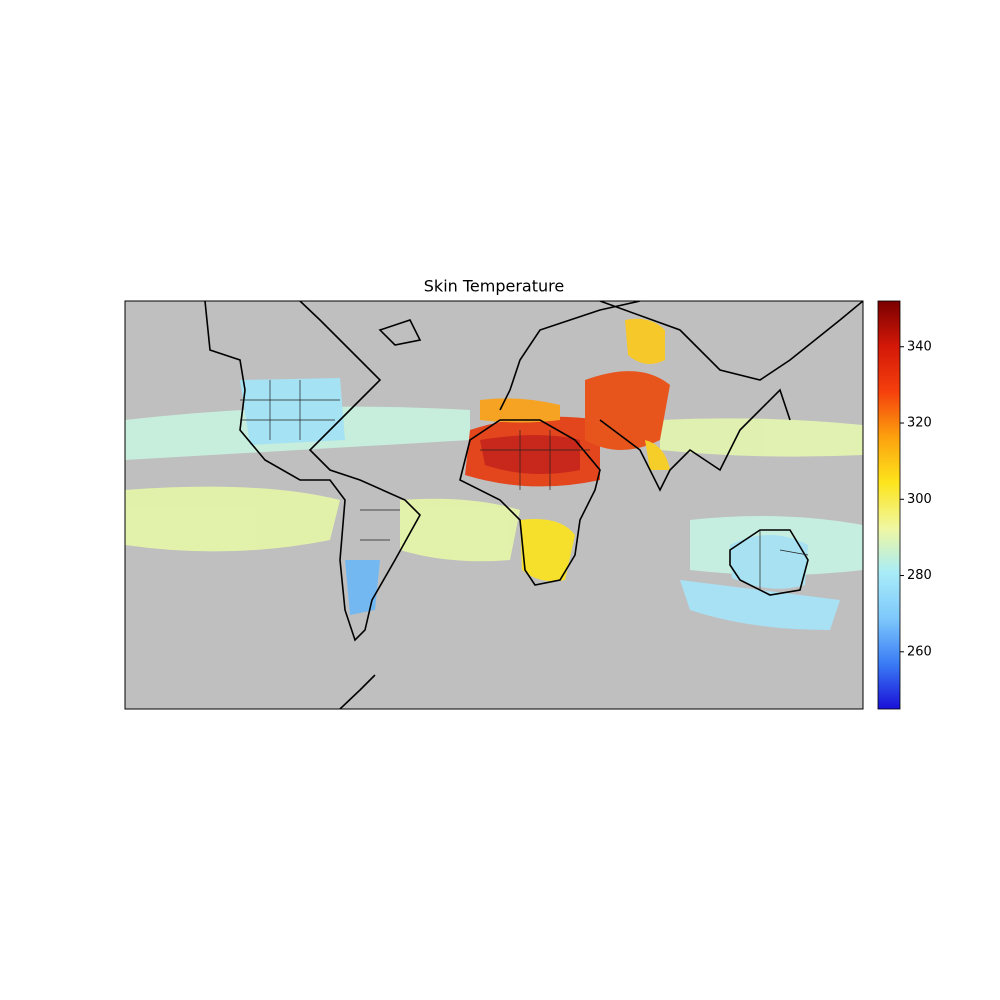 This screenshot has height=1000, width=1000. Describe the element at coordinates (919, 575) in the screenshot. I see `colorbar-tick-label: 280` at that location.